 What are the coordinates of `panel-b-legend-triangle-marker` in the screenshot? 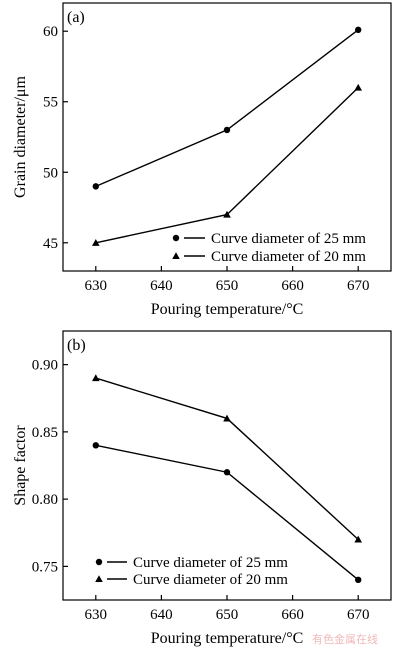 It's located at (99, 579).